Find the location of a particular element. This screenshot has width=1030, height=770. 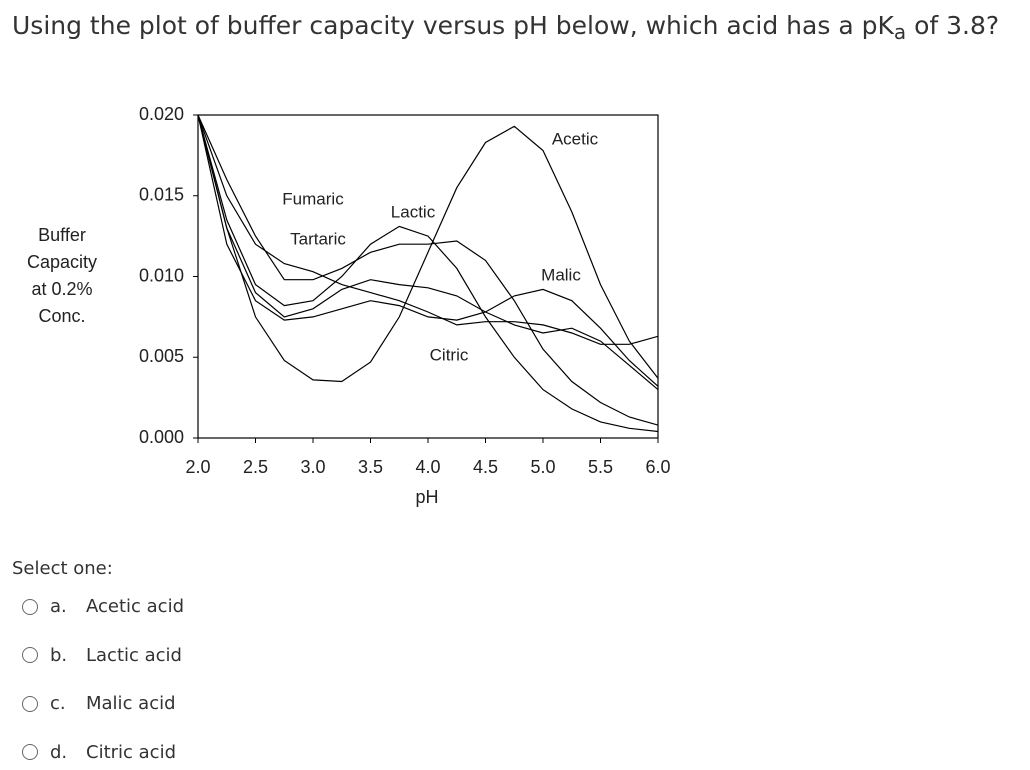

option: c. Malic acid is located at coordinates (99, 703).